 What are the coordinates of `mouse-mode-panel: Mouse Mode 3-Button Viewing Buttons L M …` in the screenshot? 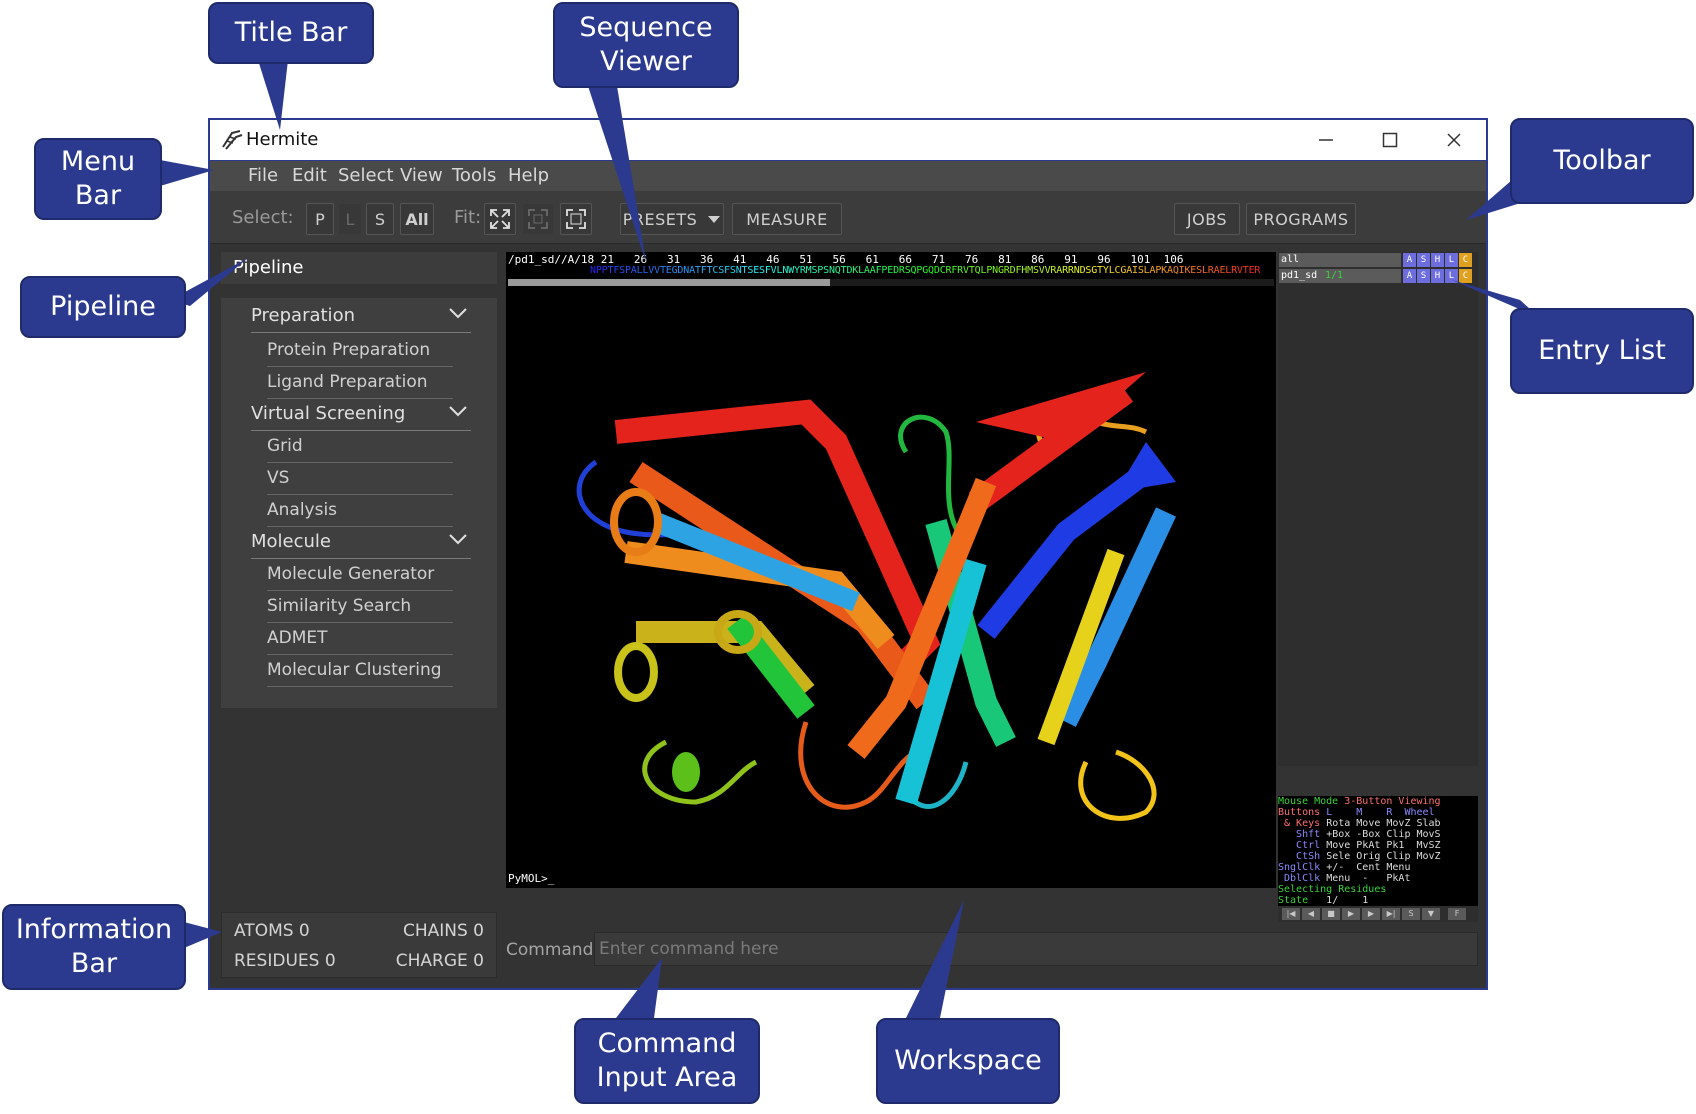 It's located at (1378, 851).